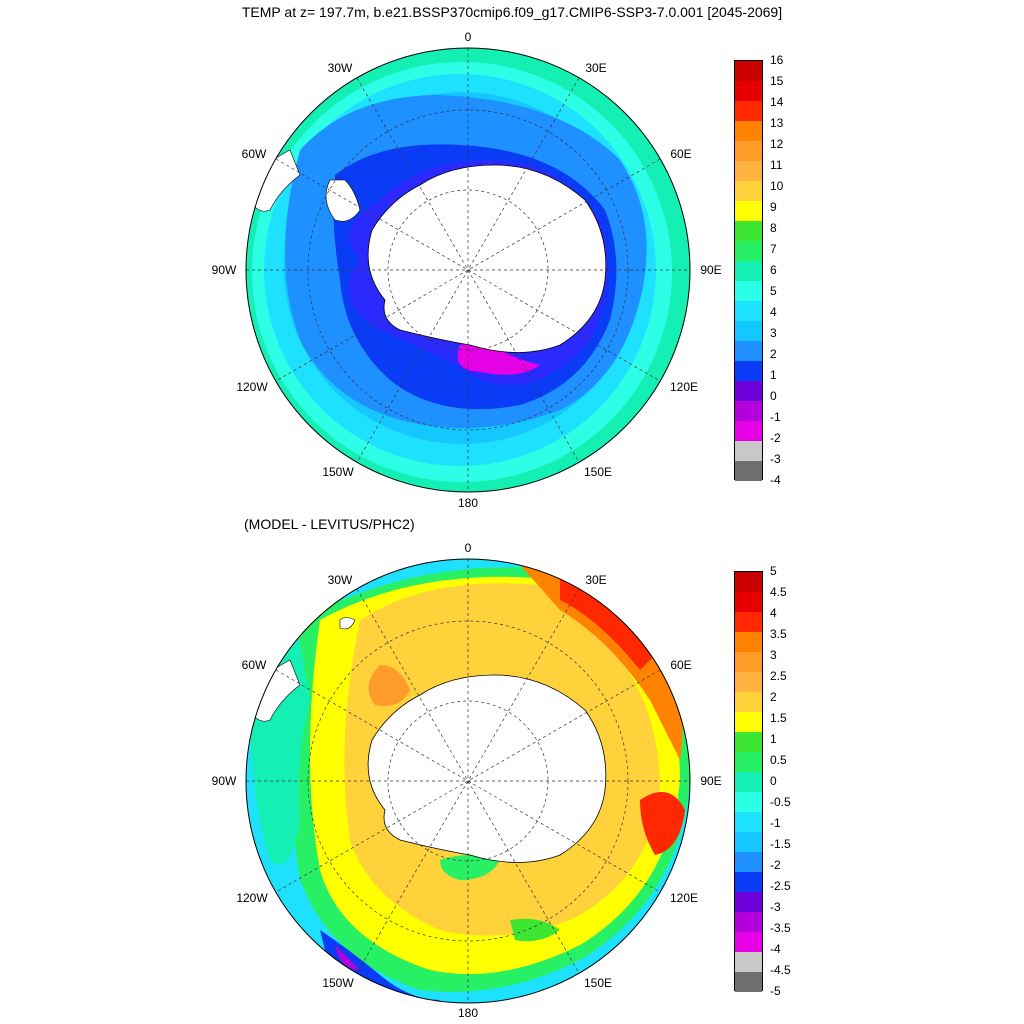 The height and width of the screenshot is (1024, 1024). Describe the element at coordinates (776, 165) in the screenshot. I see `temperature-colorbar-tick-label: 11` at that location.